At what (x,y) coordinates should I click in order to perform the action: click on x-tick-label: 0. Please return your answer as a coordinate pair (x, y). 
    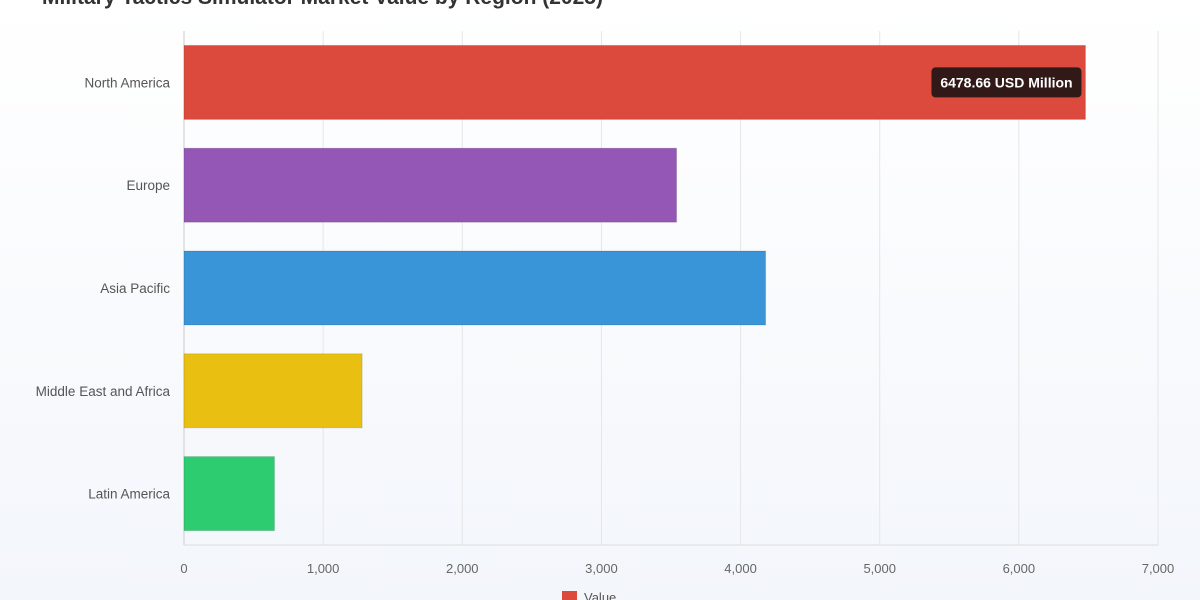
    Looking at the image, I should click on (183, 568).